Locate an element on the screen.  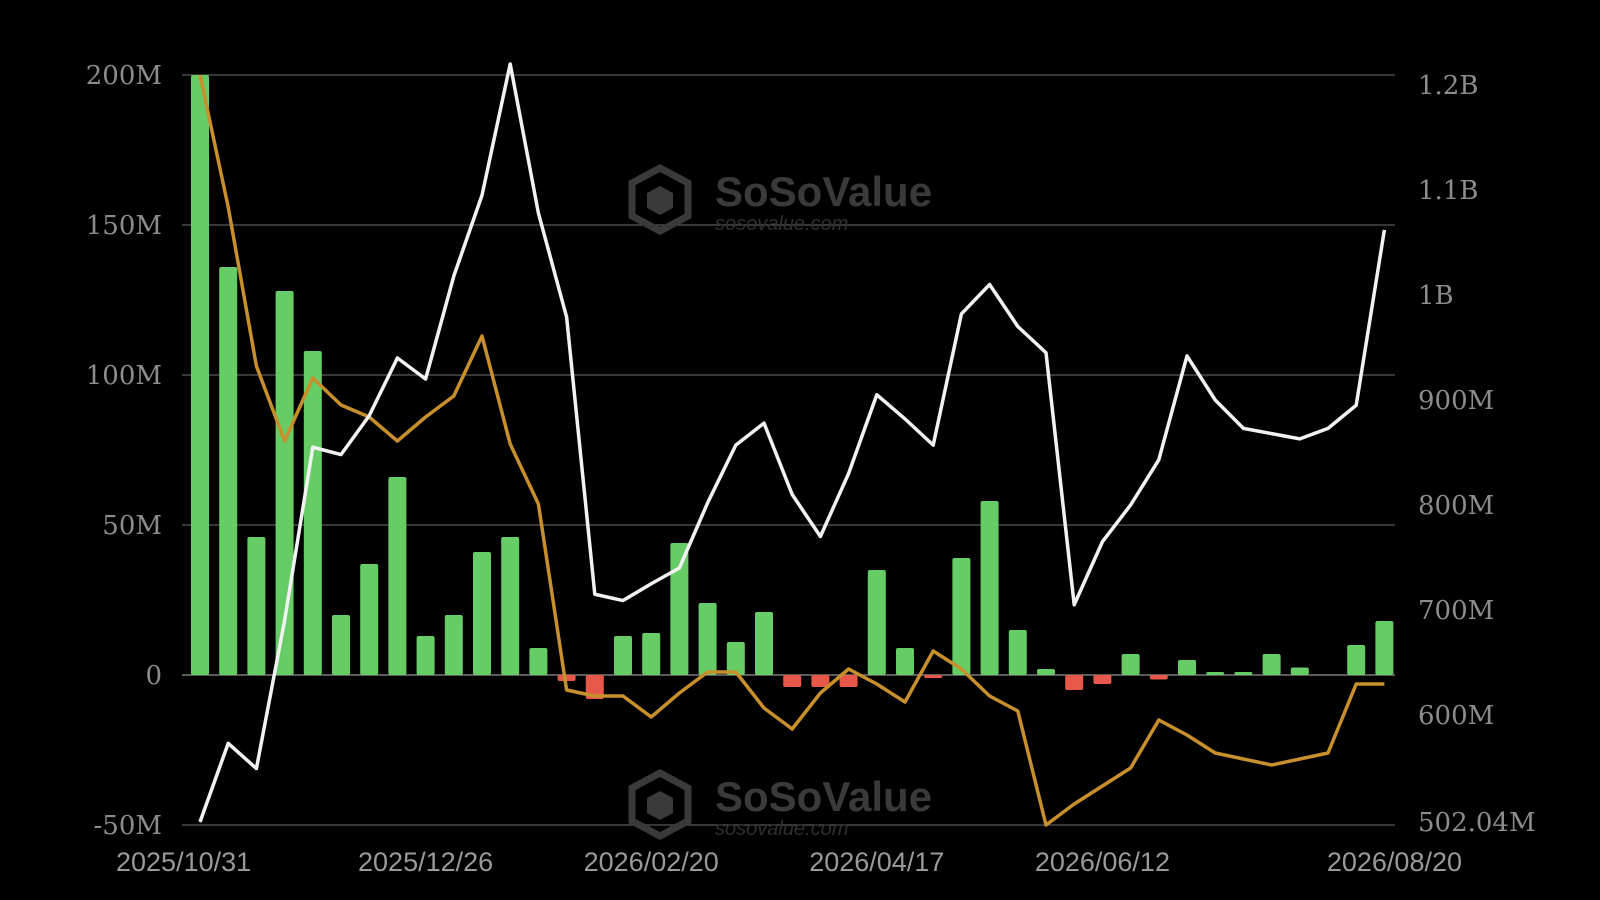
x-tick-label: 2025/12/26 is located at coordinates (425, 862).